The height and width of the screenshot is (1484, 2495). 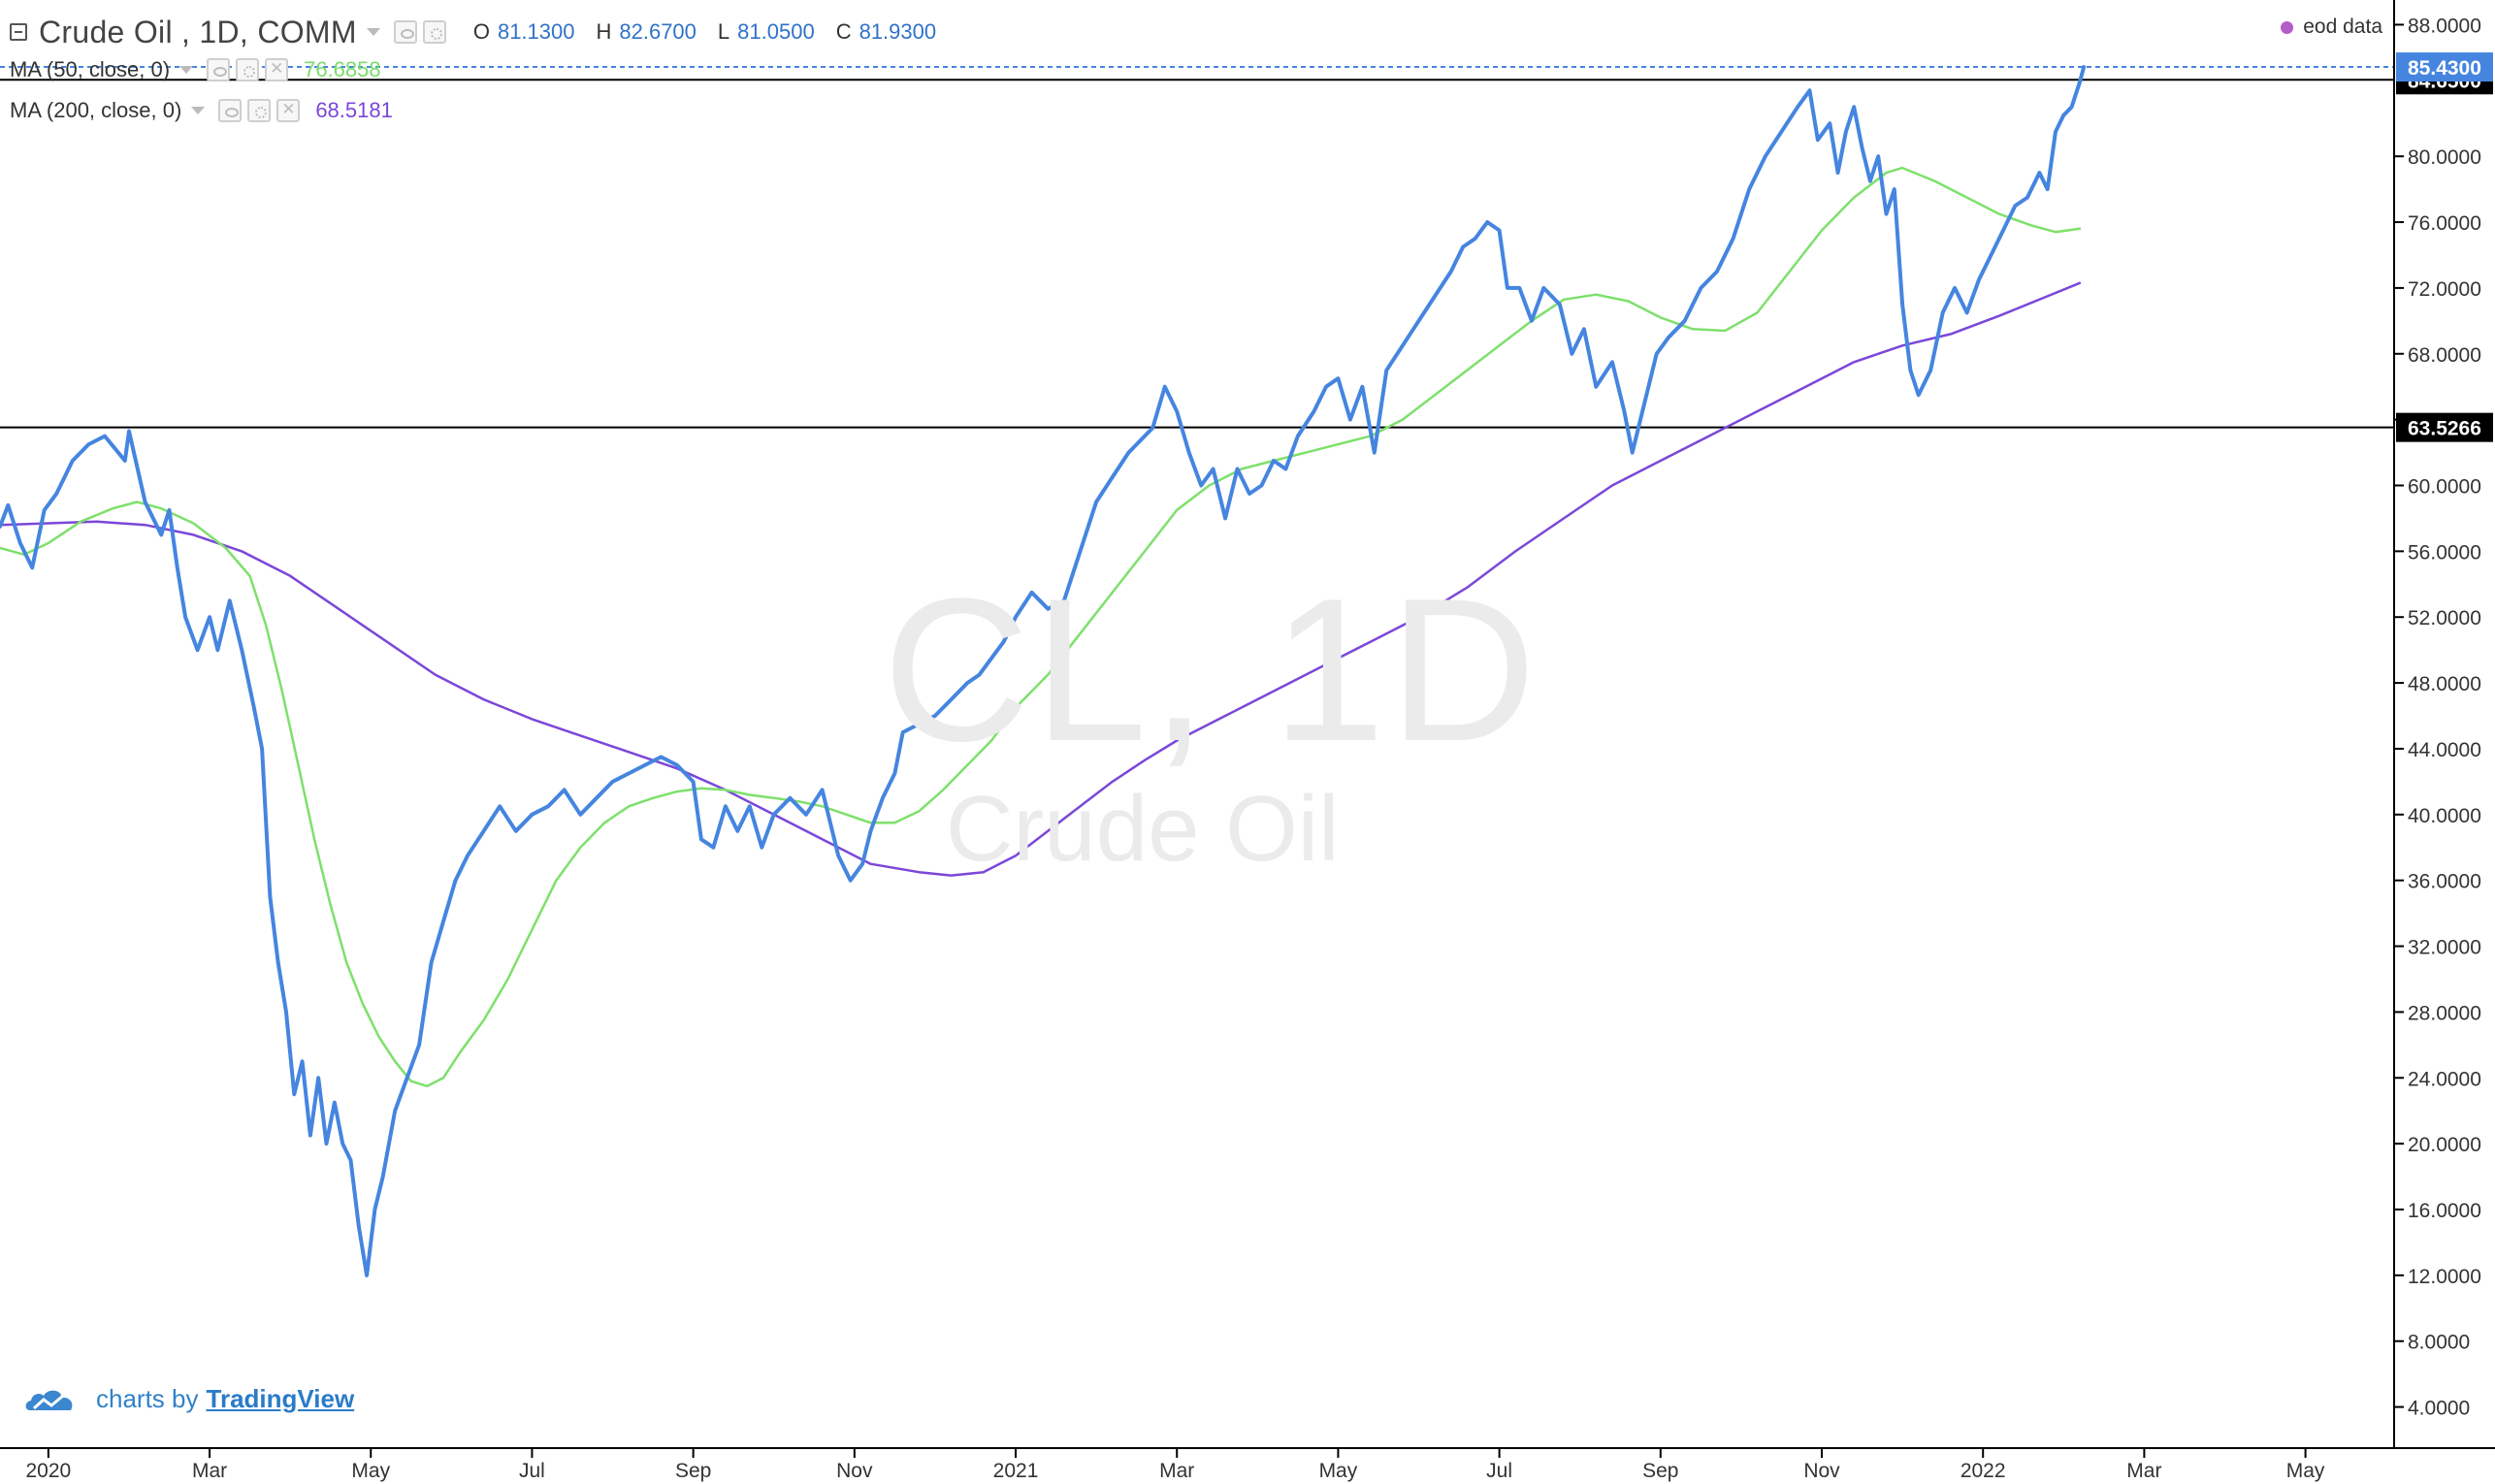 I want to click on ma200-label: MA (200, close, 0), so click(x=96, y=110).